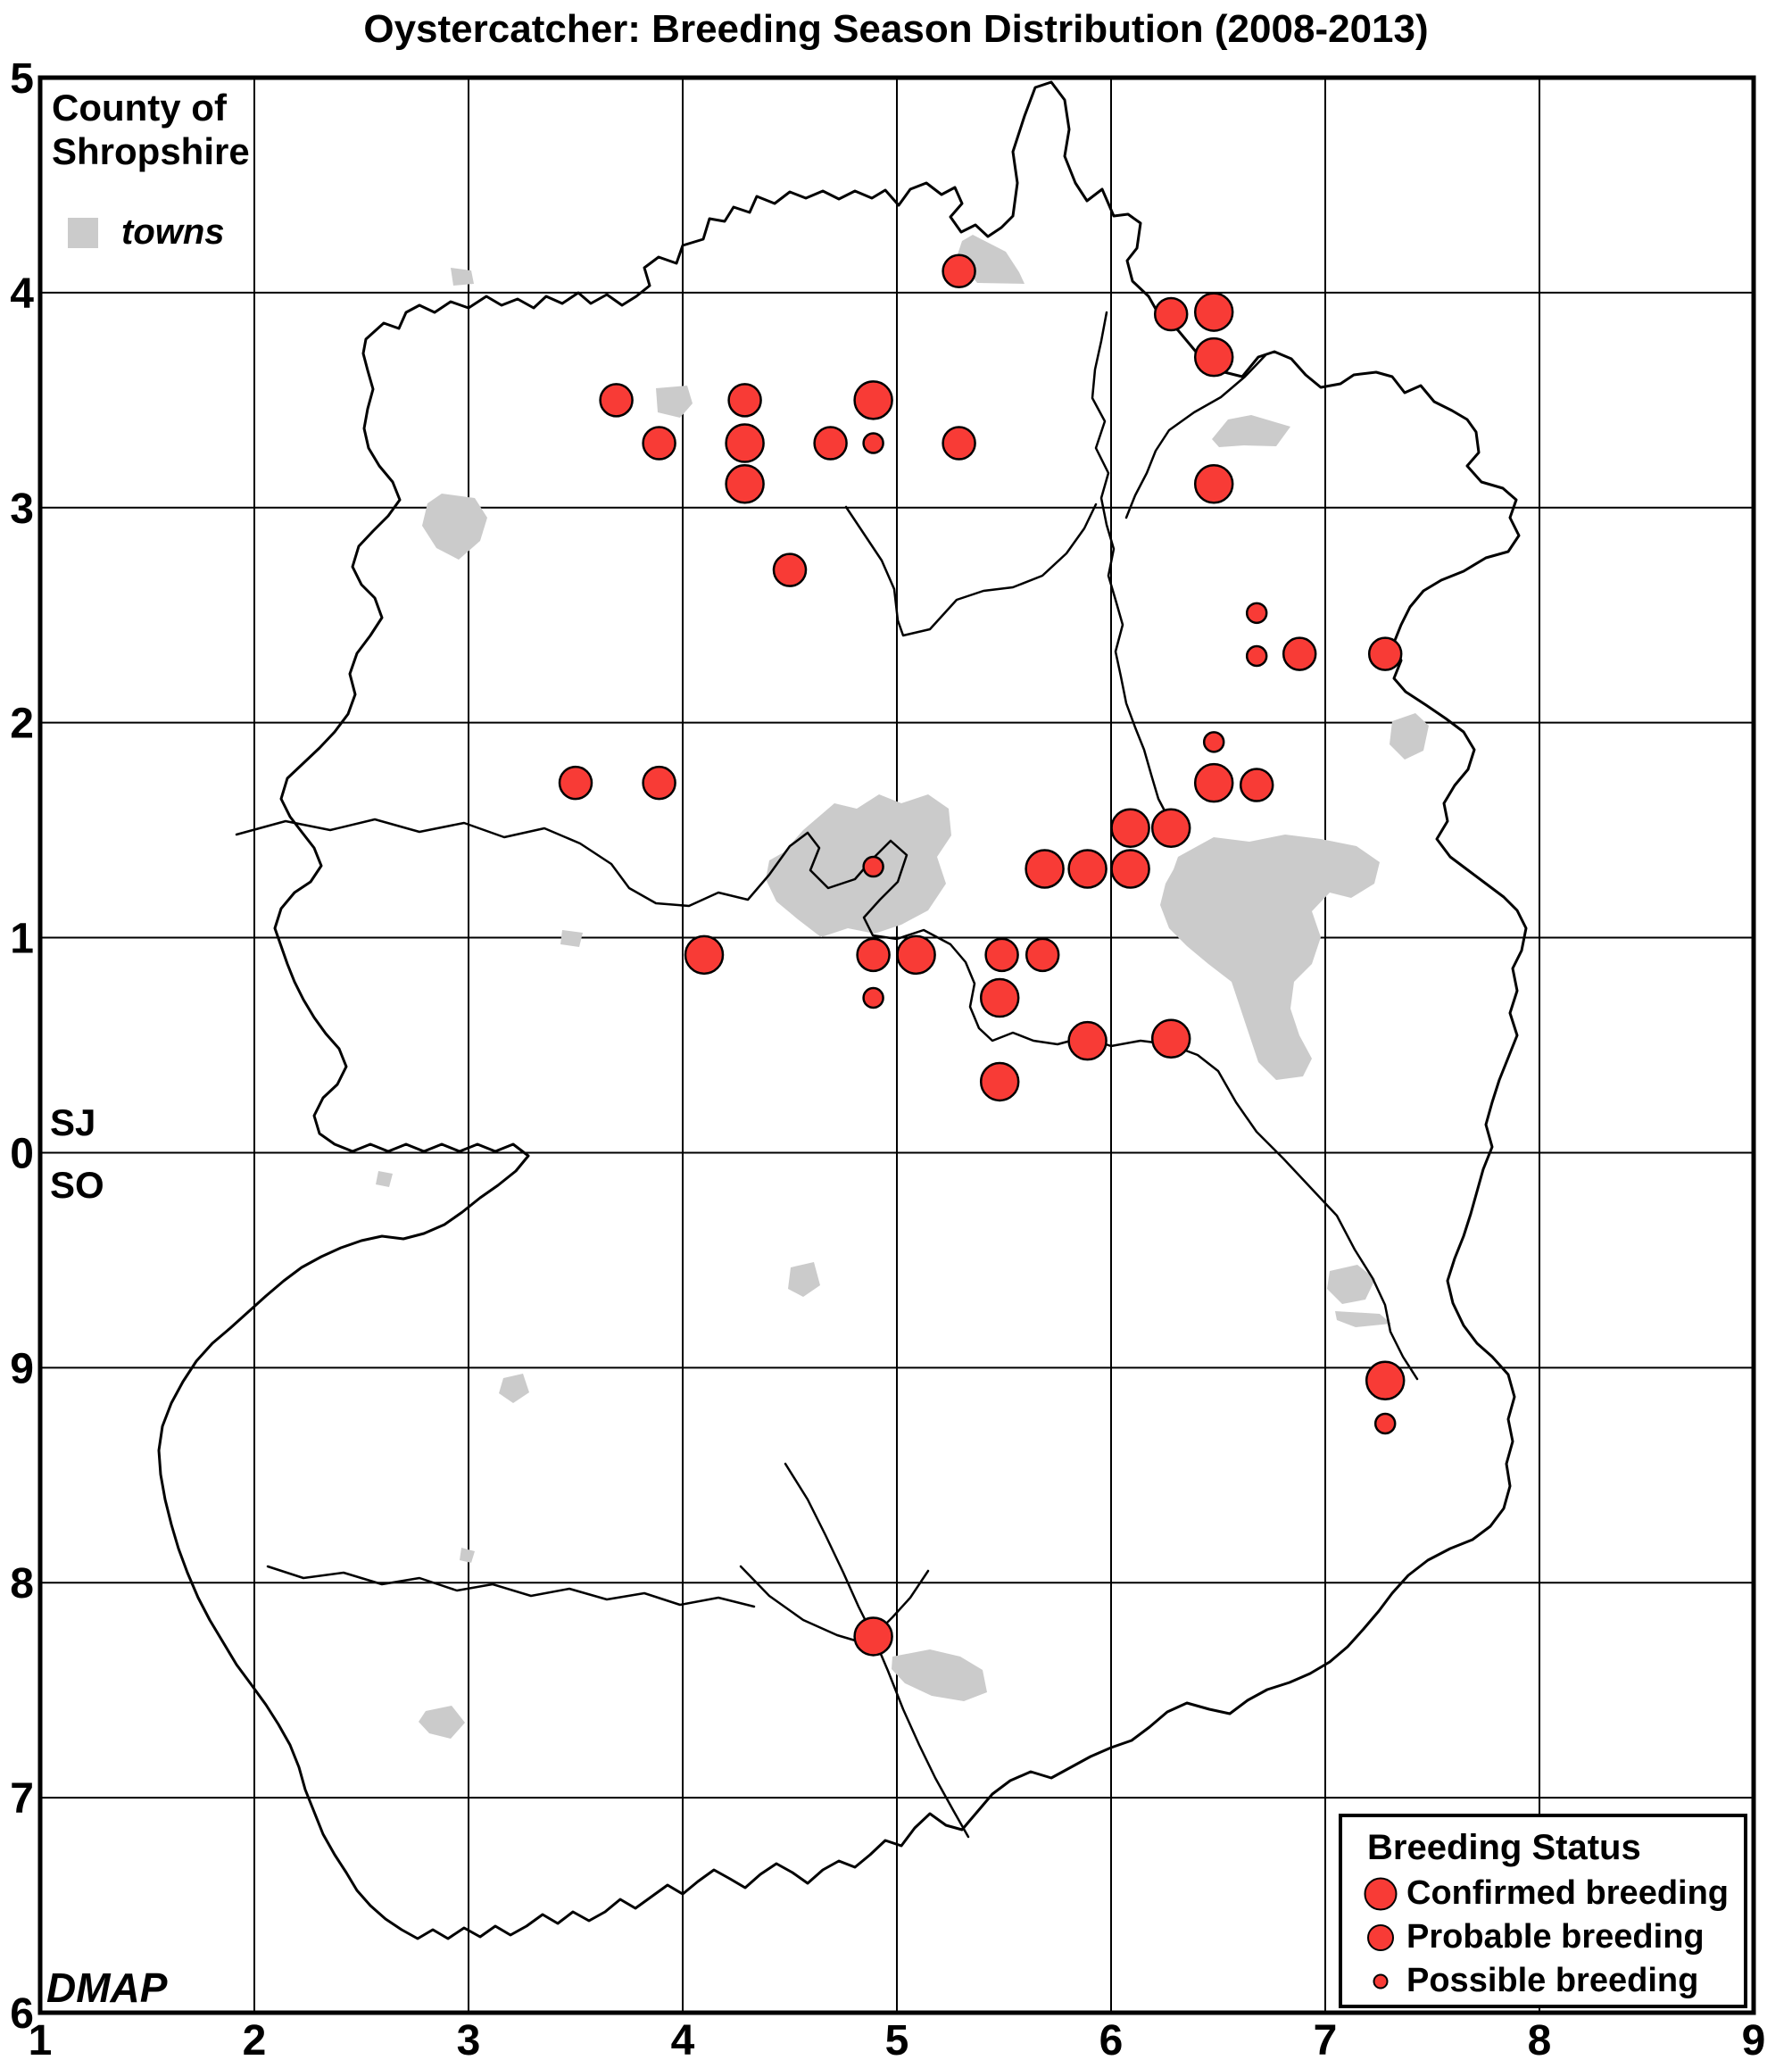 This screenshot has width=1792, height=2060. I want to click on x-tick-label: 4, so click(683, 2038).